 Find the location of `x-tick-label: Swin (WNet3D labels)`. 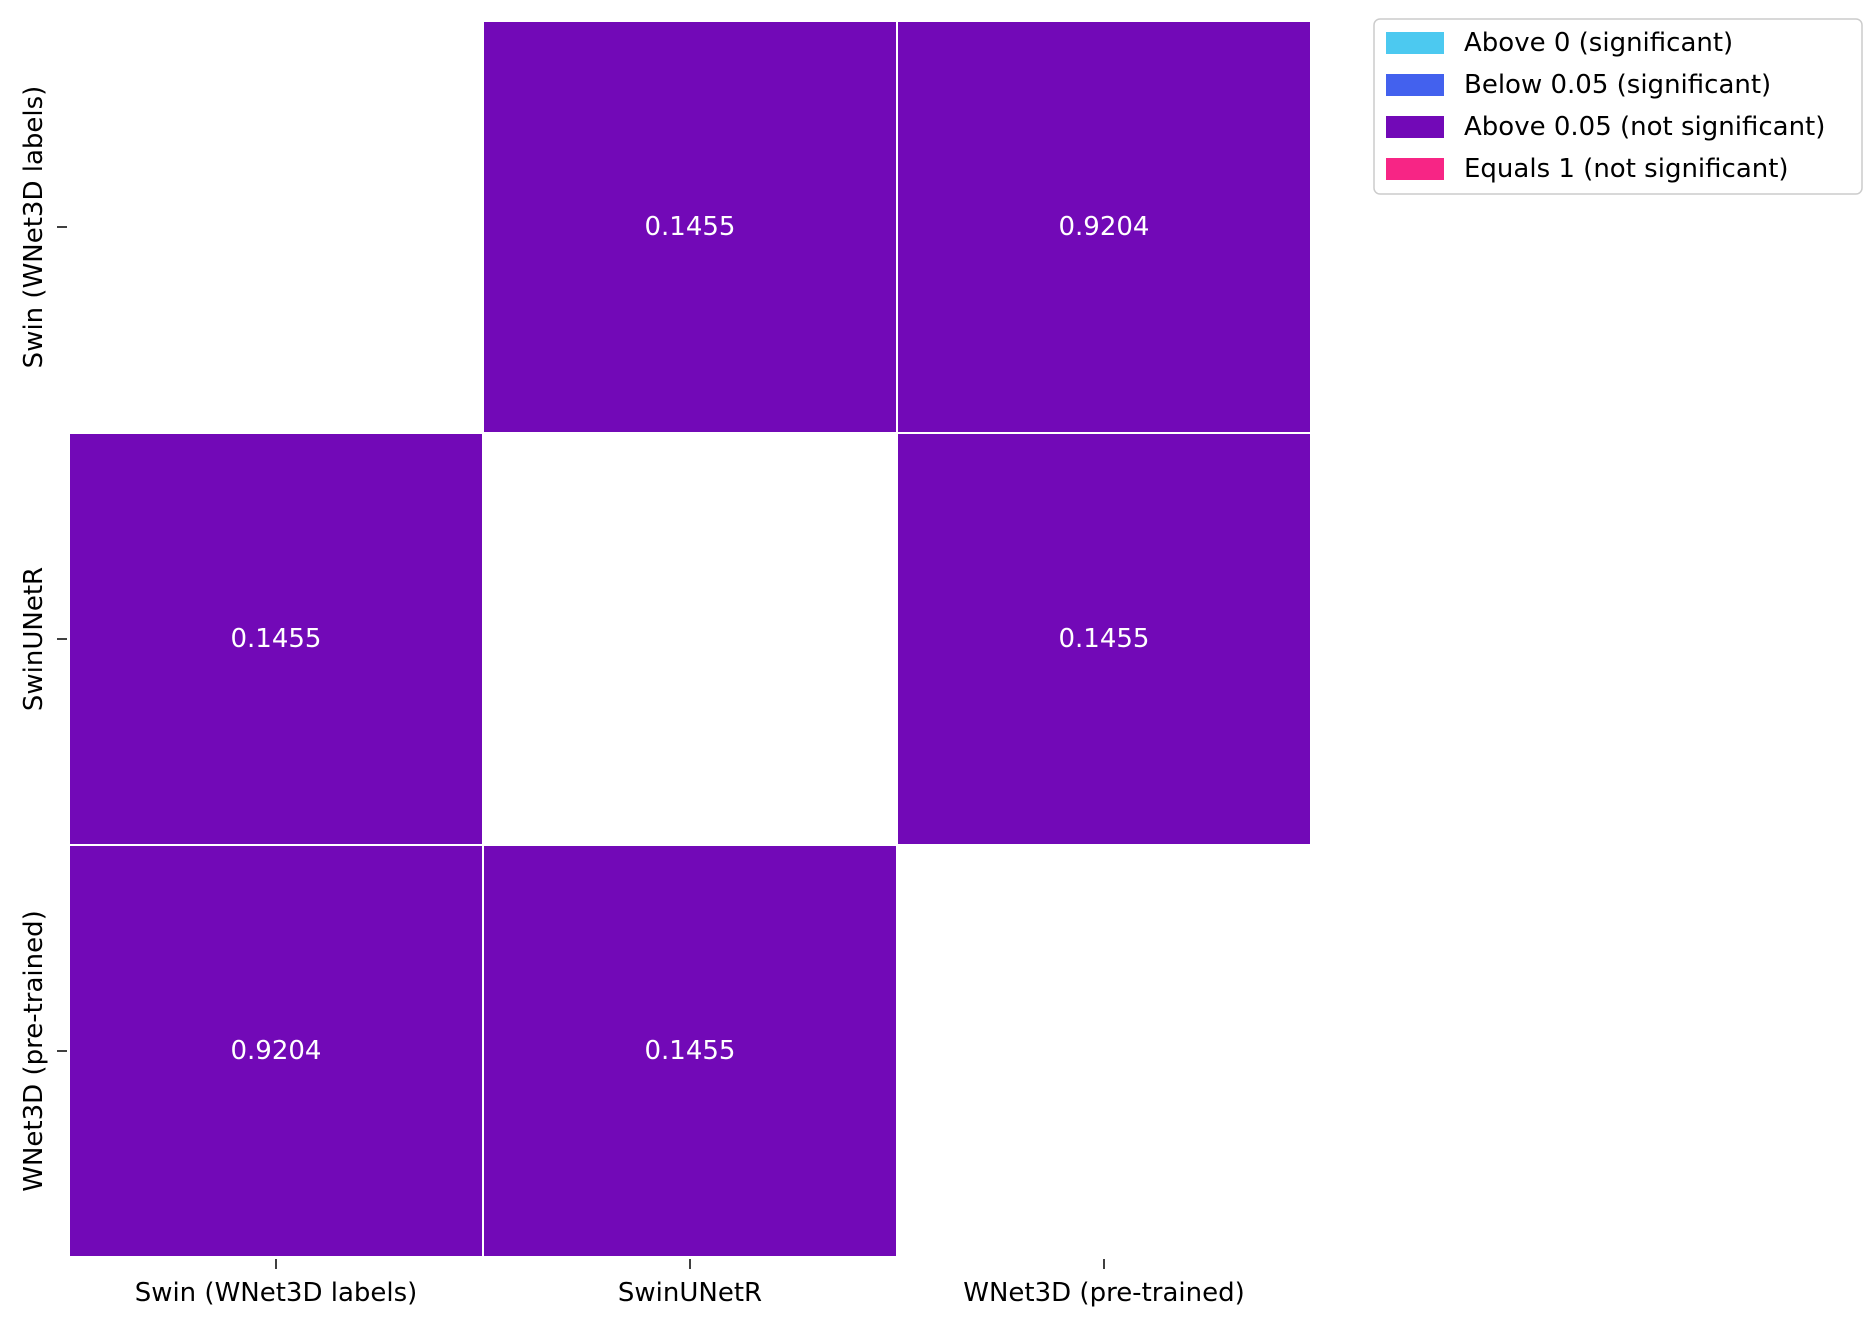

x-tick-label: Swin (WNet3D labels) is located at coordinates (276, 1293).